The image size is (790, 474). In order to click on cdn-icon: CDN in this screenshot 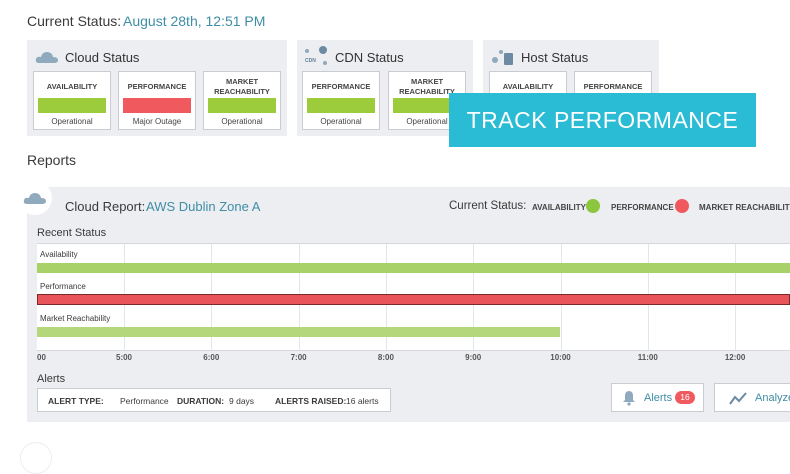, I will do `click(316, 55)`.